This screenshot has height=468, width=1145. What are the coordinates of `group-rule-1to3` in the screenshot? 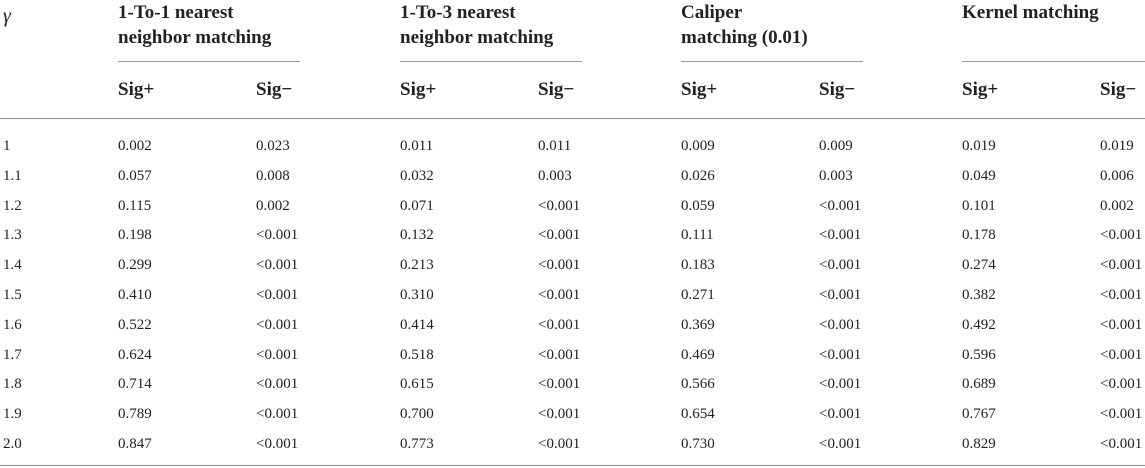 It's located at (491, 61).